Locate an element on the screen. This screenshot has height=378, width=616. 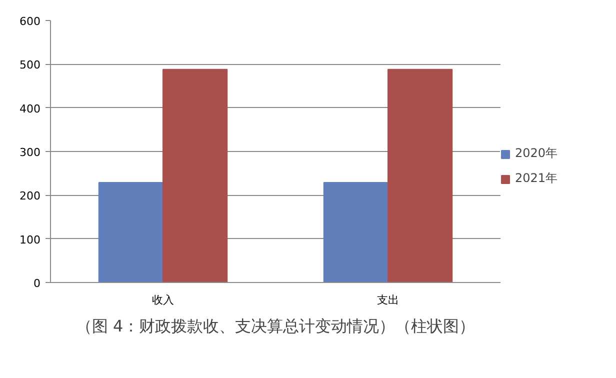
y-tick-label: 0 is located at coordinates (37, 283).